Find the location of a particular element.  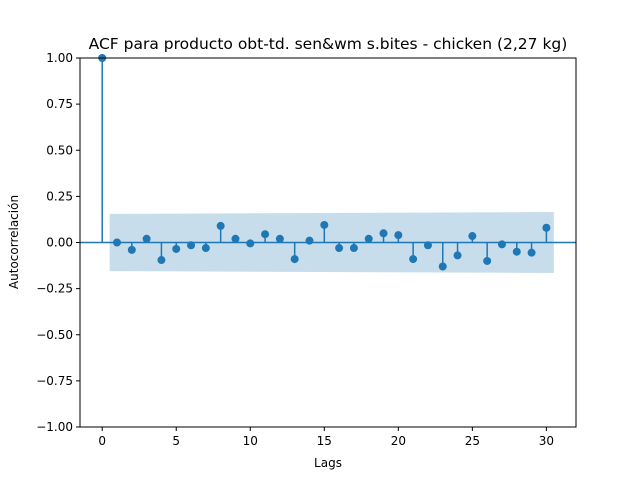

y-tick-label: 1.00 is located at coordinates (59, 58).